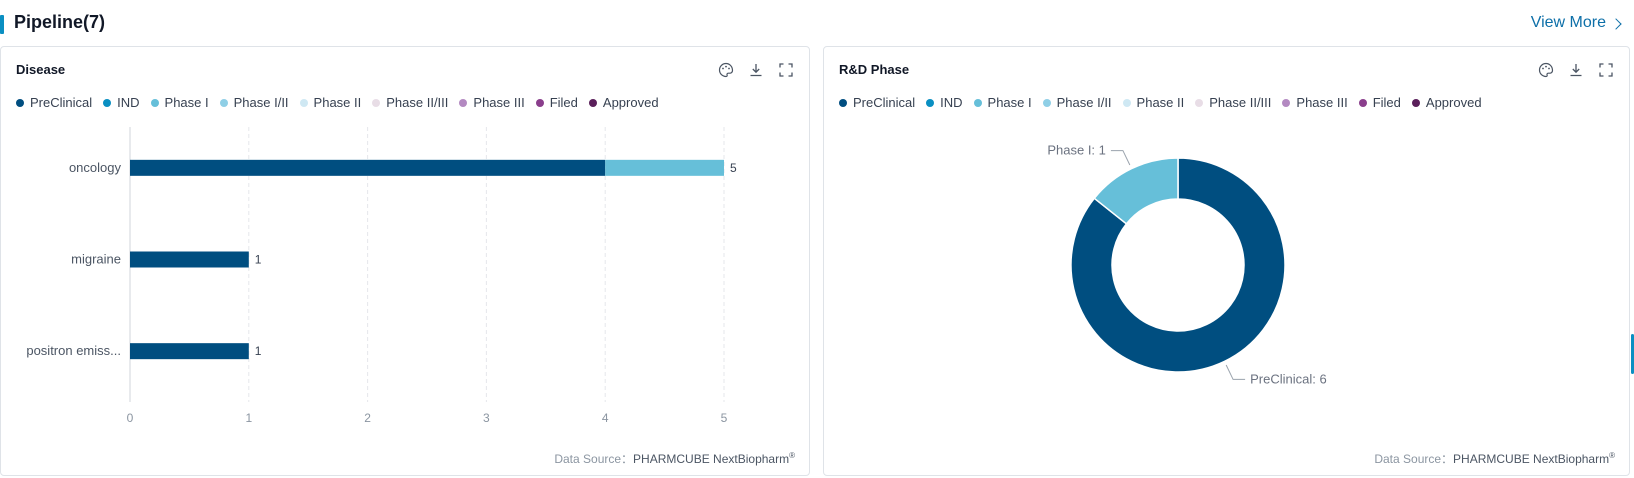  I want to click on category-label: migraine, so click(96, 259).